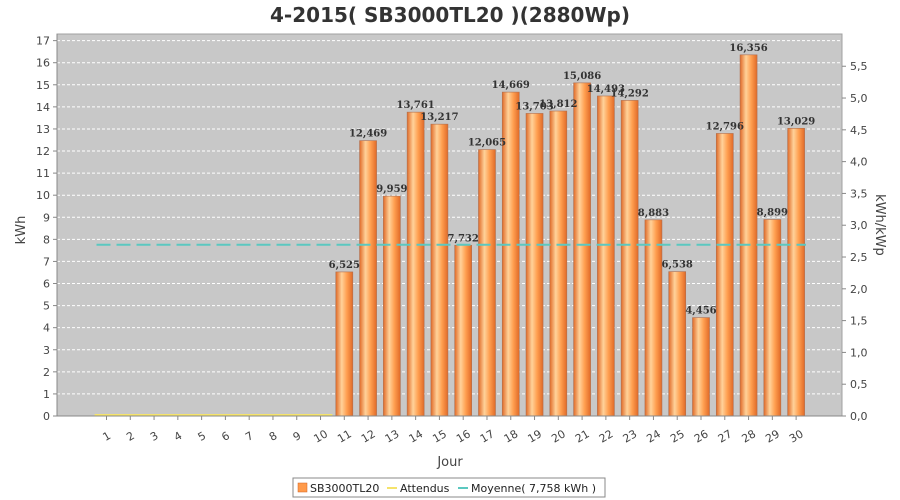  Describe the element at coordinates (130, 436) in the screenshot. I see `x-tick-label: 2` at that location.